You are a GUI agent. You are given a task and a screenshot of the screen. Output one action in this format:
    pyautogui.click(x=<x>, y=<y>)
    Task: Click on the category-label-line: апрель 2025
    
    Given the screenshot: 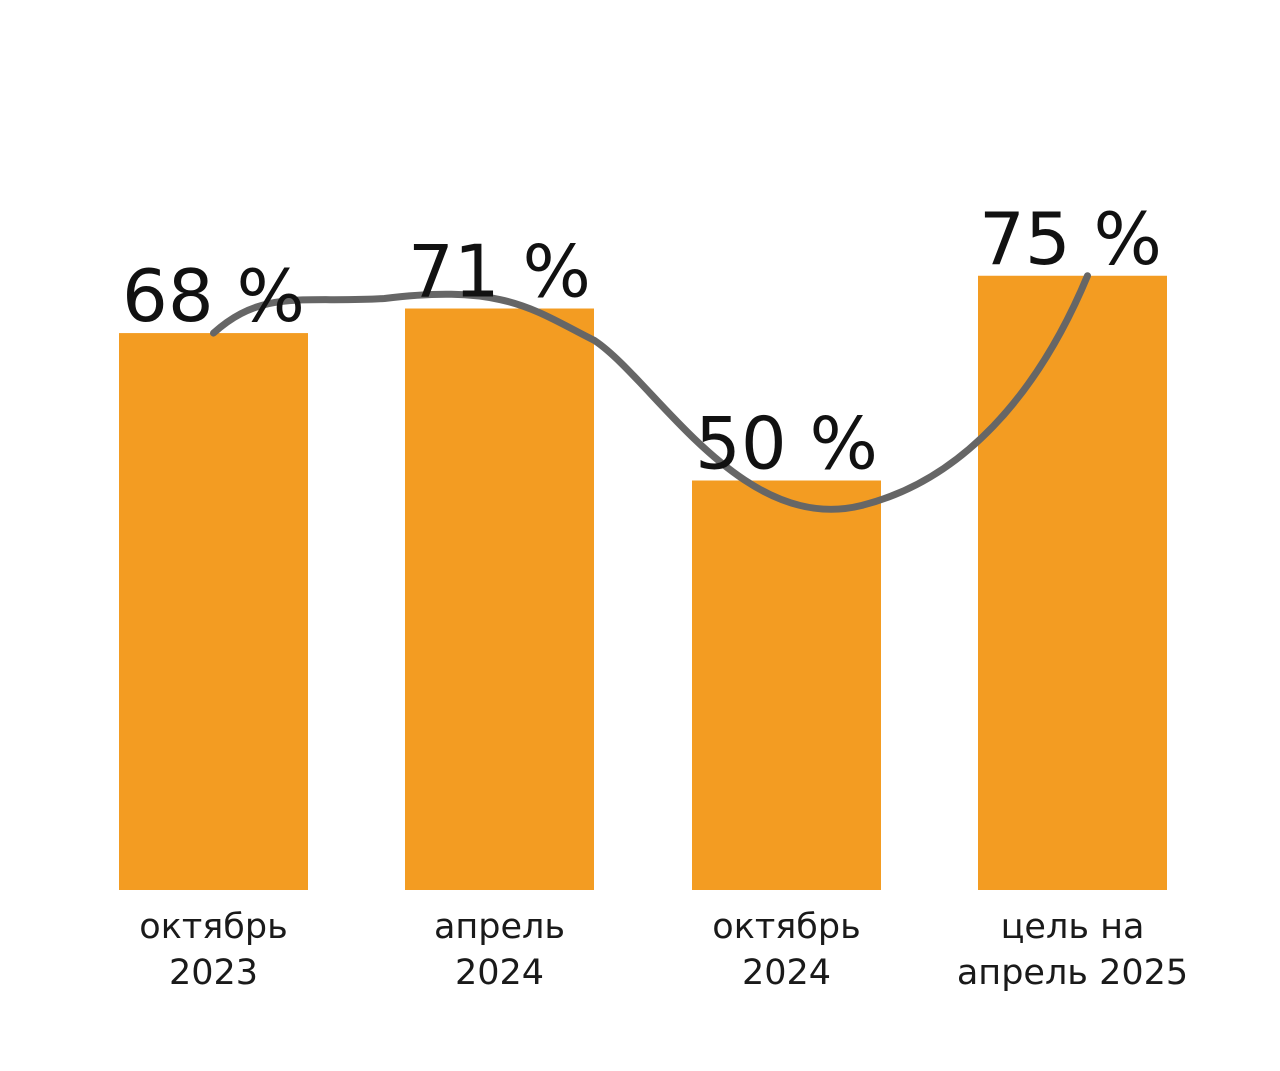 What is the action you would take?
    pyautogui.click(x=1072, y=973)
    